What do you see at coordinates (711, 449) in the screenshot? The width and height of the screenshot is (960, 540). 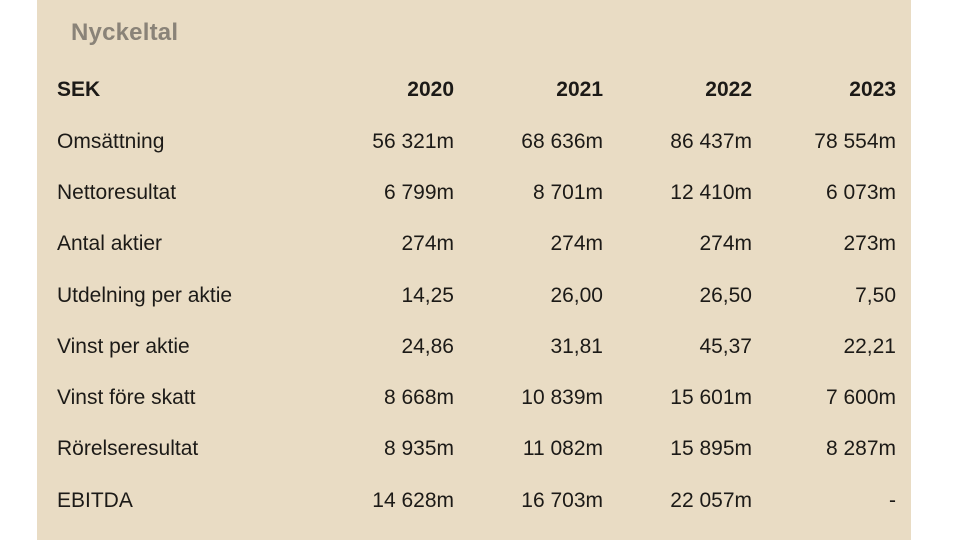 I see `cell-value: 15 895m` at bounding box center [711, 449].